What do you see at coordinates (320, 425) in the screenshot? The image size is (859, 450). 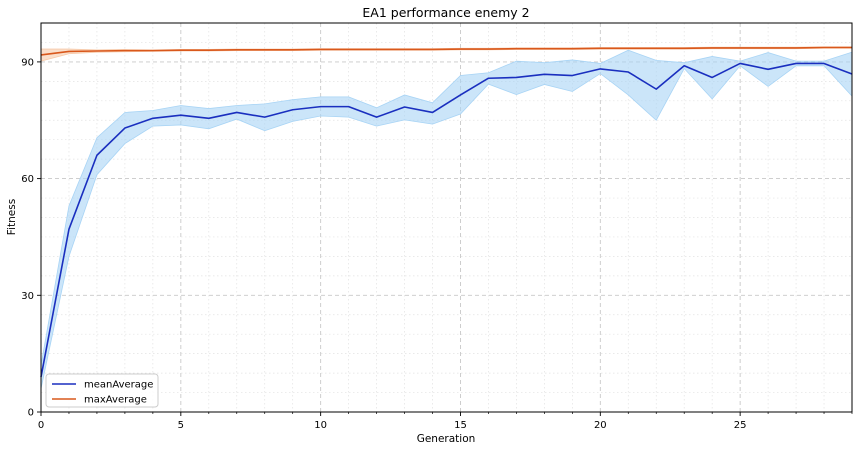 I see `x-tick-label: 10` at bounding box center [320, 425].